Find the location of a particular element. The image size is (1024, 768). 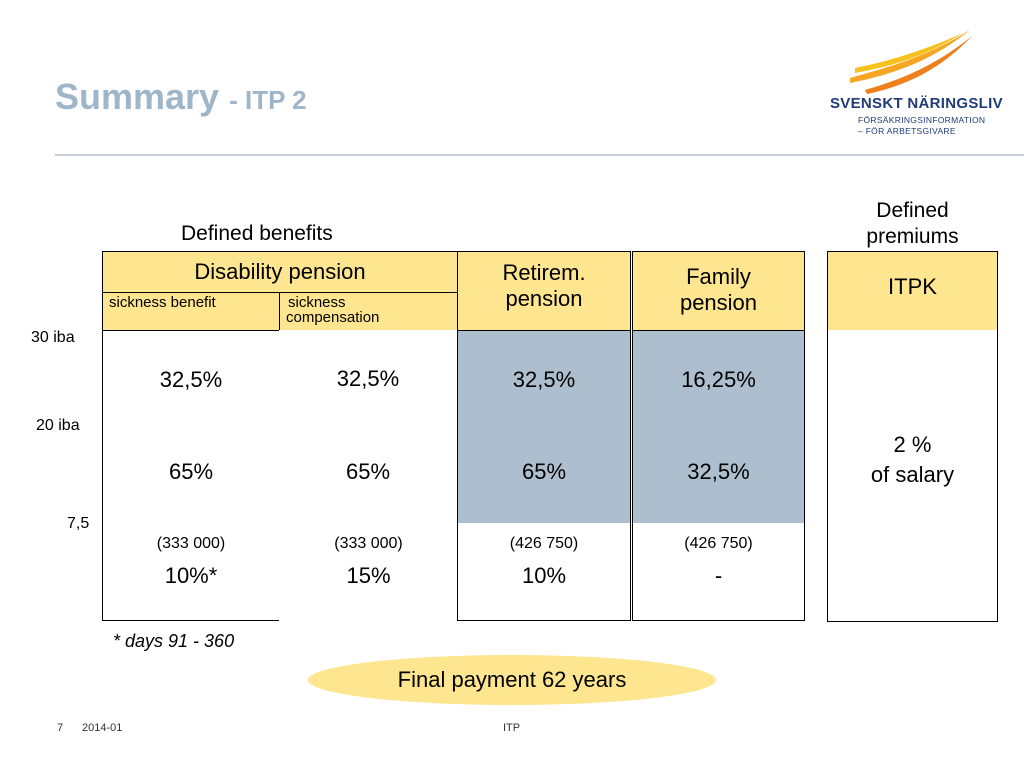

cell-top-retirement: 32,5% is located at coordinates (544, 379).